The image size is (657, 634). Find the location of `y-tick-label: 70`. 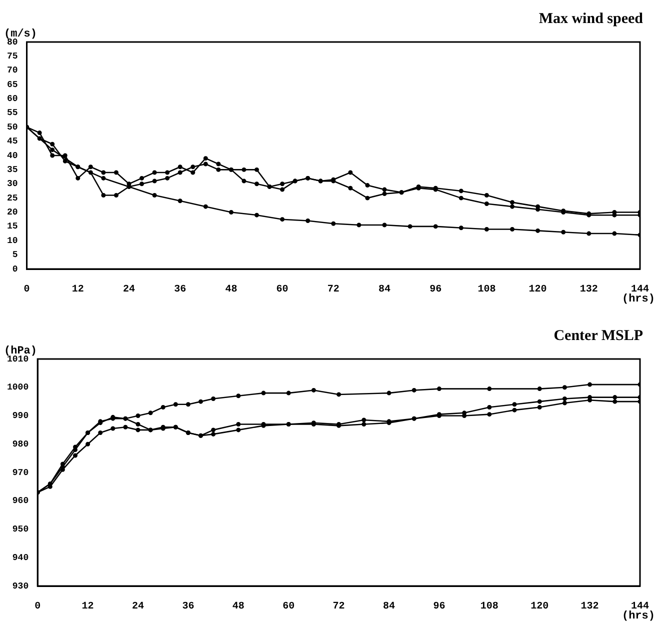

y-tick-label: 70 is located at coordinates (12, 71).